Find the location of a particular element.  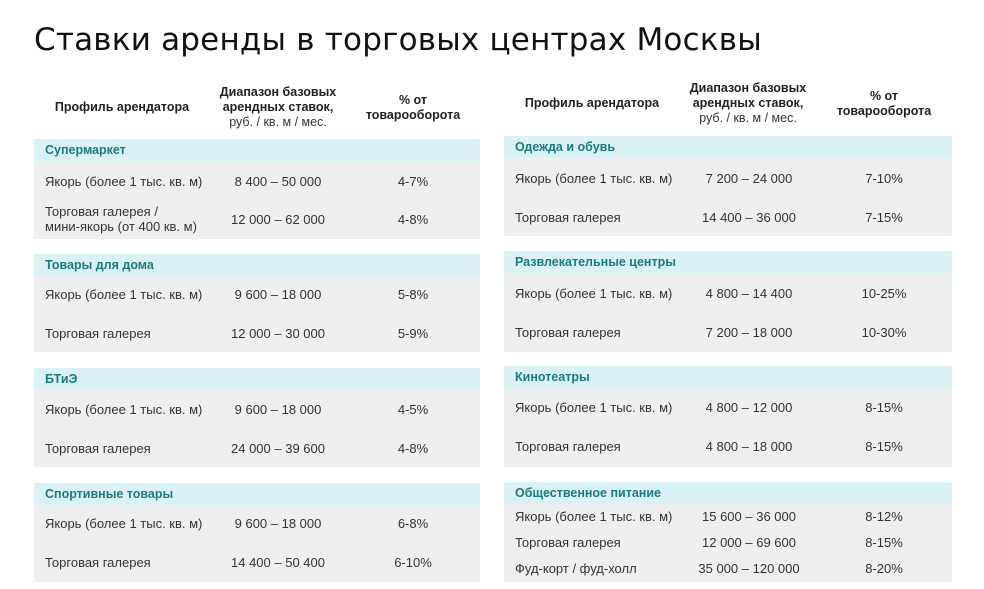

range-cell: 7 200 – 24 000 is located at coordinates (749, 178).